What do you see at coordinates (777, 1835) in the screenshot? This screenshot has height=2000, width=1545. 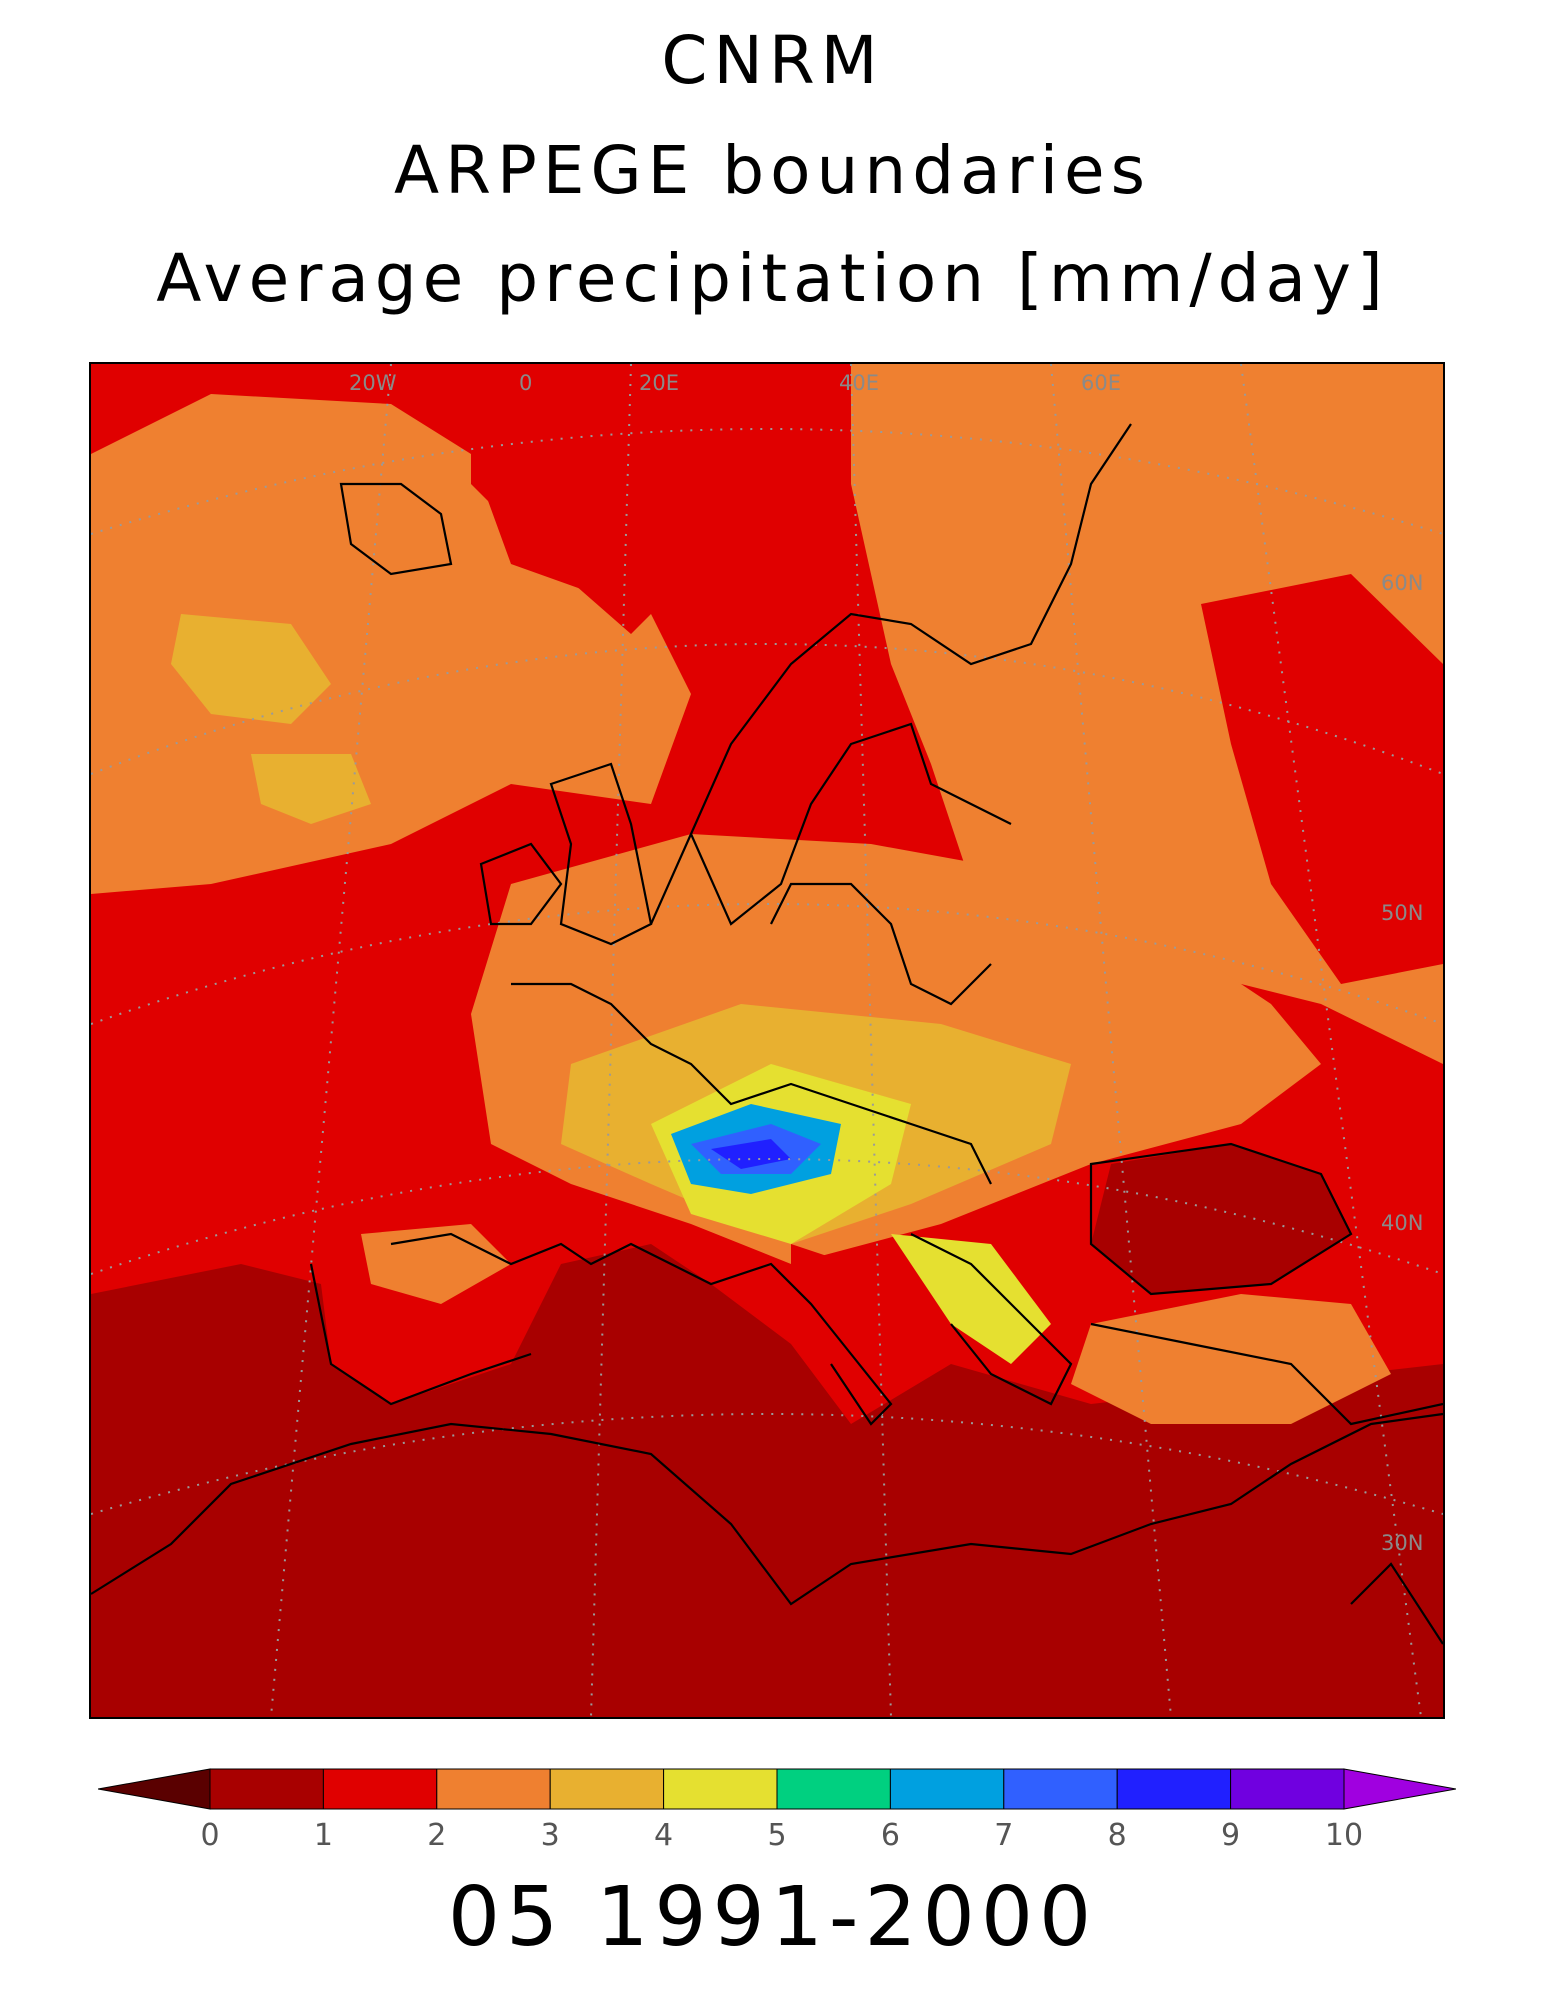 I see `colorbar-tick-label: 5` at bounding box center [777, 1835].